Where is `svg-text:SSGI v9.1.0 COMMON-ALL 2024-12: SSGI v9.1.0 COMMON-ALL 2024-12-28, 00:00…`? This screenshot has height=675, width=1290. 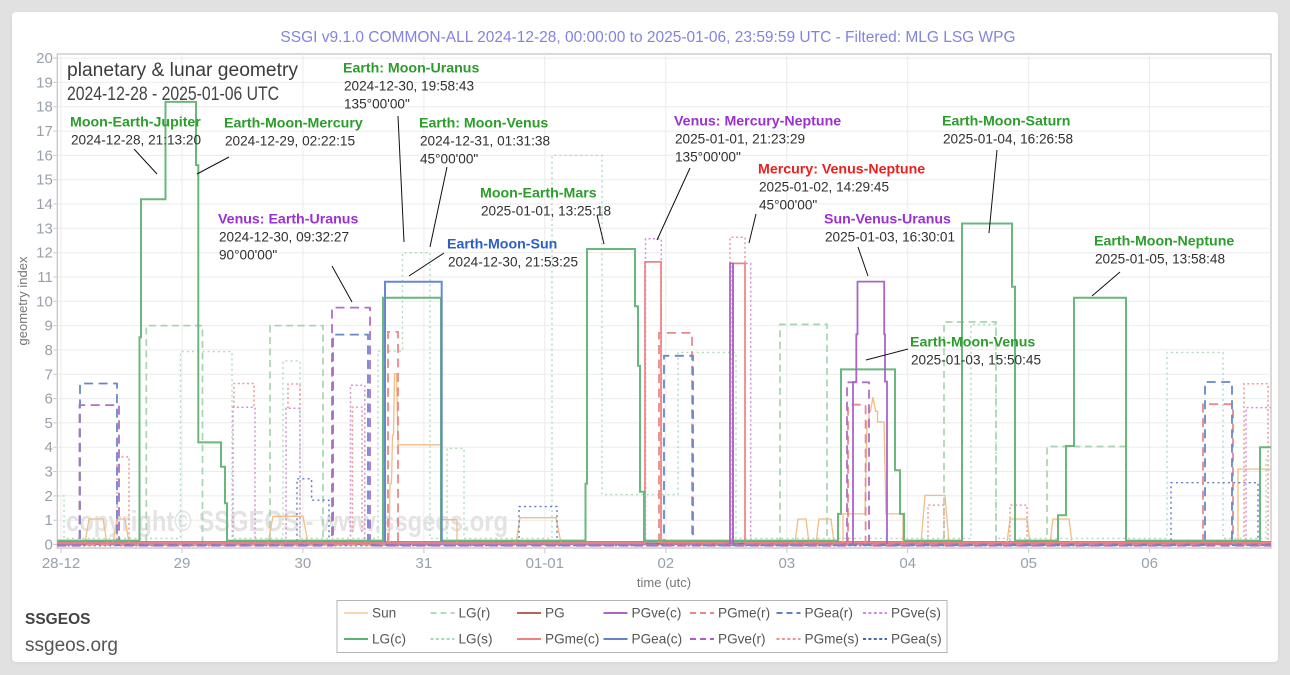 svg-text:SSGI v9.1.0 COMMON-ALL 2024-12: SSGI v9.1.0 COMMON-ALL 2024-12-28, 00:00… is located at coordinates (647, 37).